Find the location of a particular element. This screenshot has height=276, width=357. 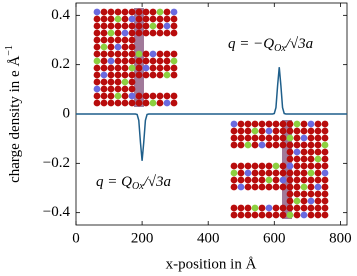

y-axis-label: charge density in e Å−1 is located at coordinates (13, 114).